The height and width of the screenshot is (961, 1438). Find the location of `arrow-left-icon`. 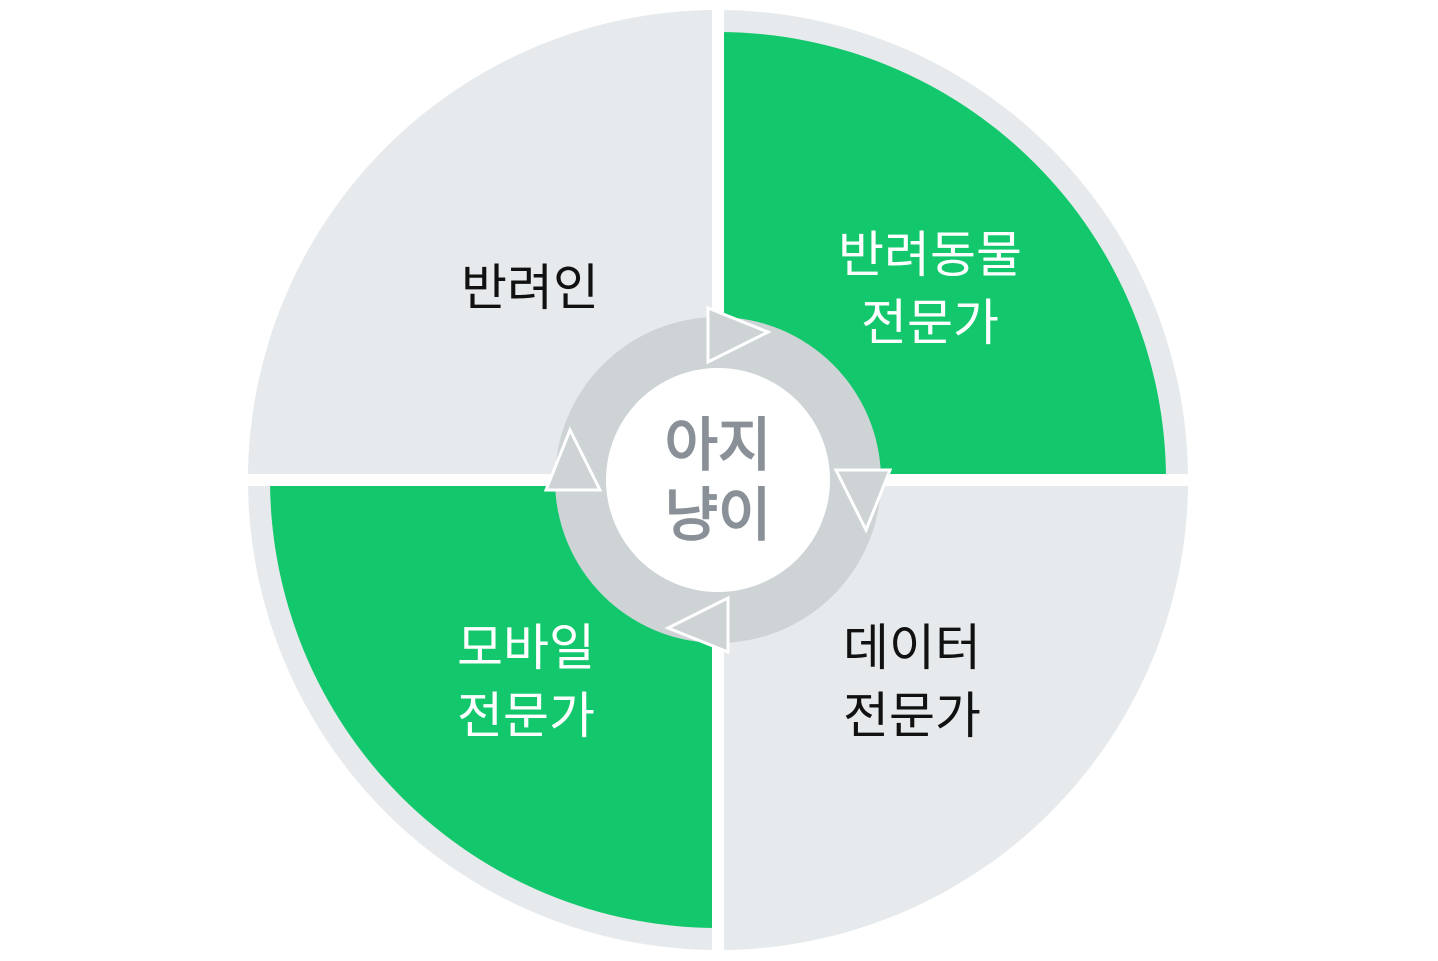

arrow-left-icon is located at coordinates (573, 459).